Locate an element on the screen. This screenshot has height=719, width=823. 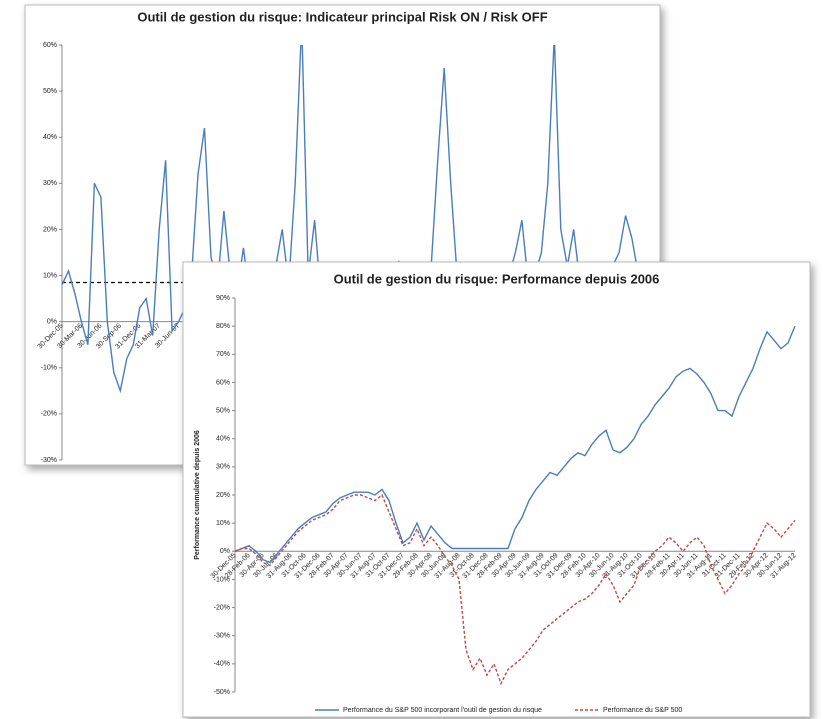
legend-label: Performance du S&P 500 is located at coordinates (642, 710).